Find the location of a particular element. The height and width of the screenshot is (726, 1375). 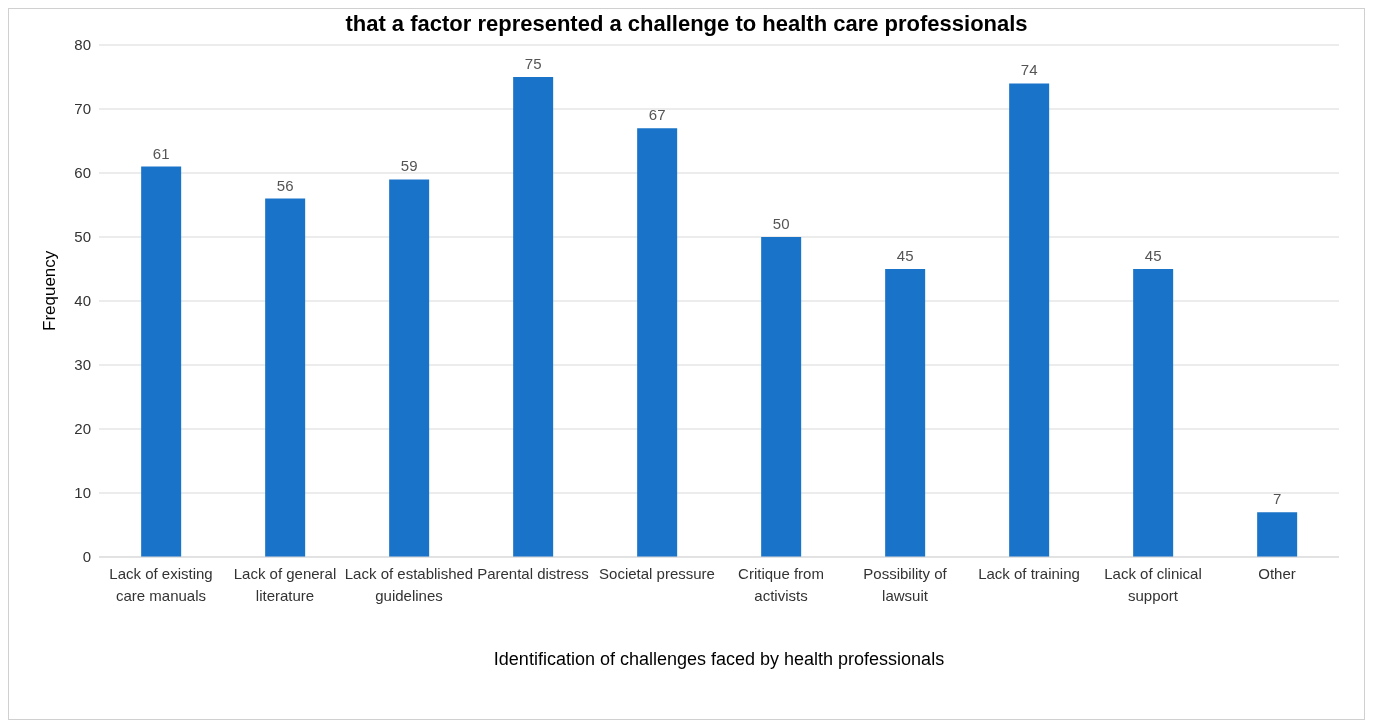

y-tick-label: 30 is located at coordinates (82, 365).